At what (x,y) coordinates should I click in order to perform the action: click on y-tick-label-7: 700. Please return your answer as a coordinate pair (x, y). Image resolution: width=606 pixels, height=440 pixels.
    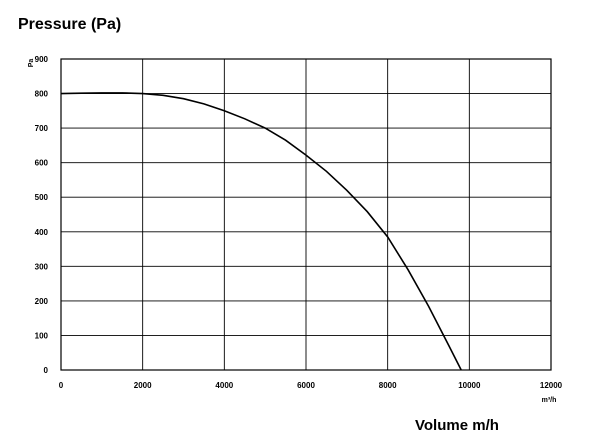
    Looking at the image, I should click on (42, 128).